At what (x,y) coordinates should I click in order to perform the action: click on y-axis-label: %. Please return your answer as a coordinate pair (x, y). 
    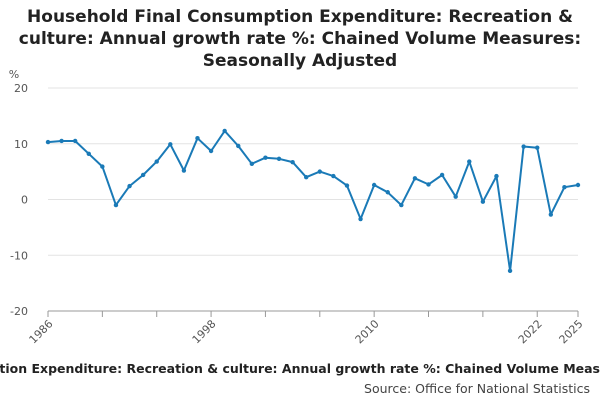
    Looking at the image, I should click on (14, 74).